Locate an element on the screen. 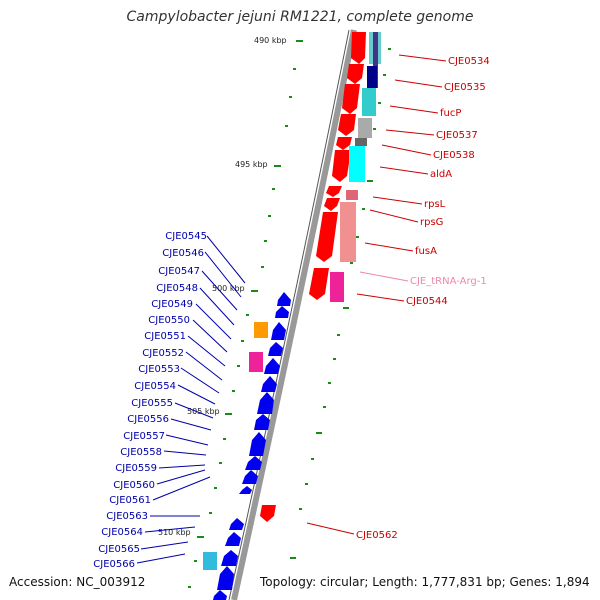 This screenshot has height=600, width=600. label-fucP: fucP is located at coordinates (450, 113).